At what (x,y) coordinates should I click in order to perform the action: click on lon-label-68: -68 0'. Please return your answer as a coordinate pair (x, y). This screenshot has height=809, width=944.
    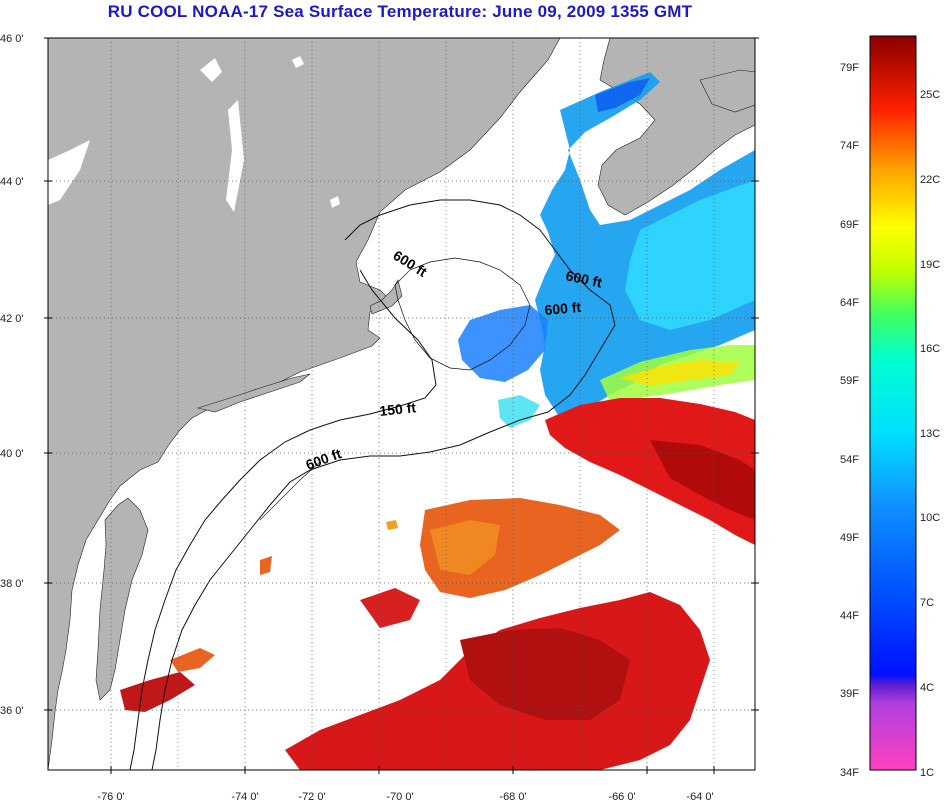
    Looking at the image, I should click on (512, 797).